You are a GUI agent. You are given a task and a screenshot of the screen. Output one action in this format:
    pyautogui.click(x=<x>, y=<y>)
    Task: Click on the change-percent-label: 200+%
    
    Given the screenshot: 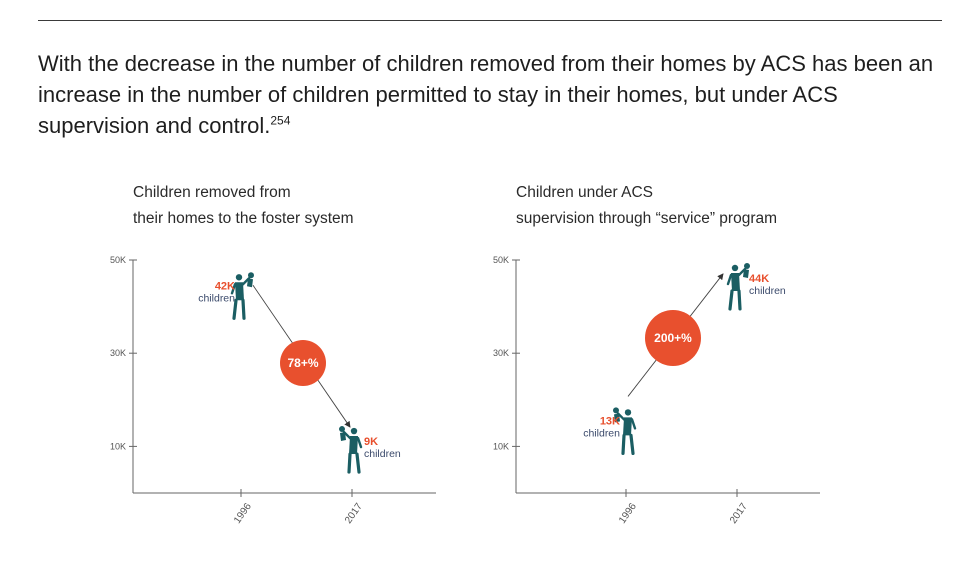 What is the action you would take?
    pyautogui.click(x=673, y=338)
    